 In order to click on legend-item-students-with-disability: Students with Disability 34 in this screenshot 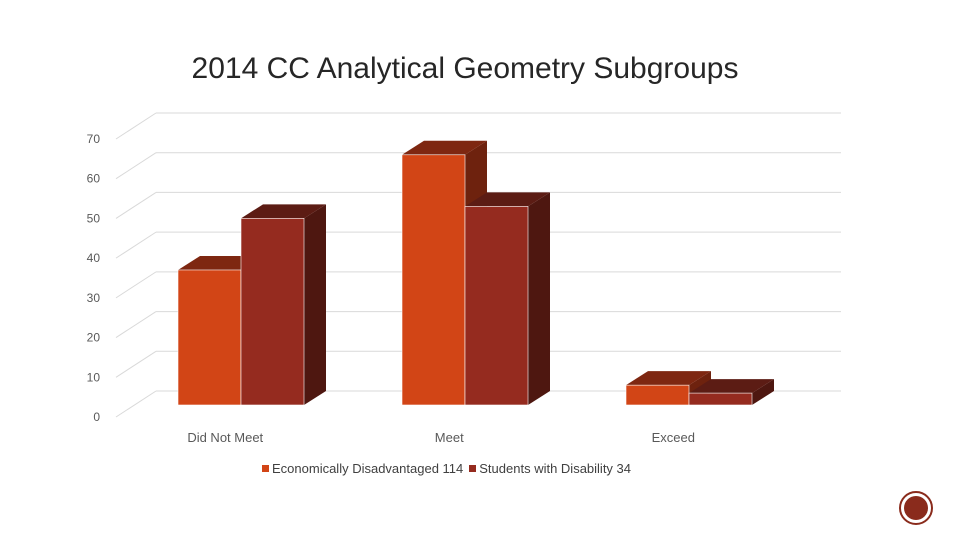, I will do `click(550, 468)`.